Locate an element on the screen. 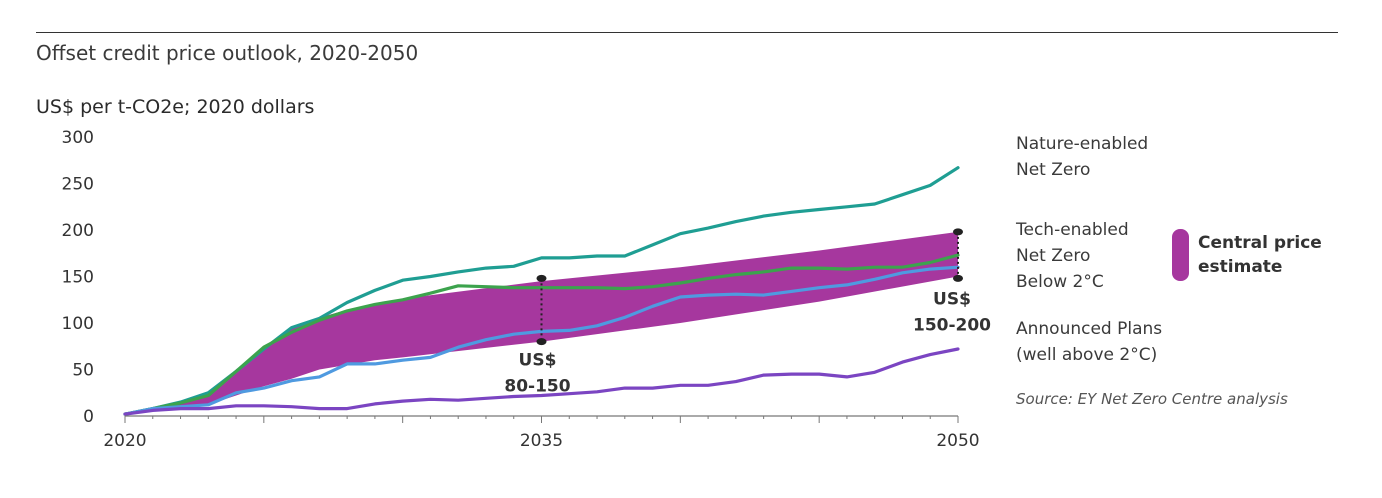 This screenshot has height=498, width=1382. top-rule is located at coordinates (687, 32).